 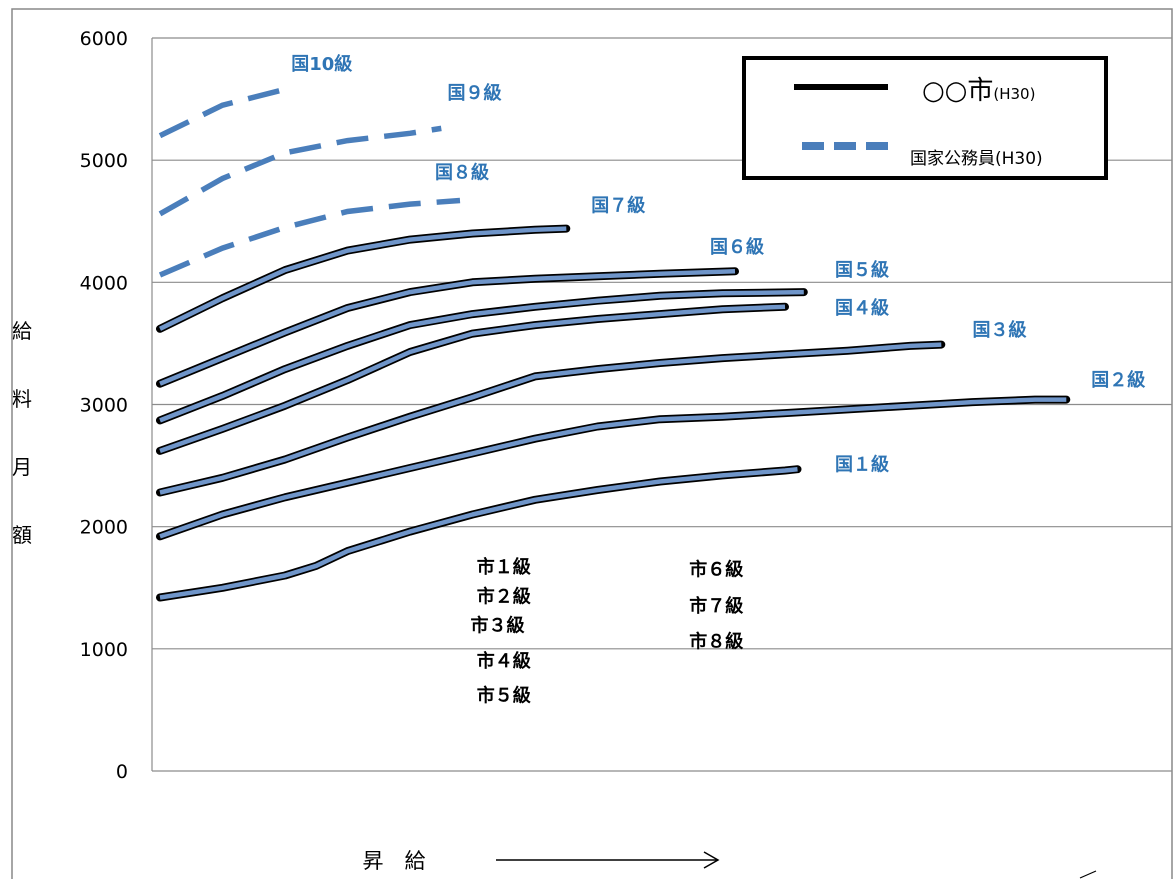 What do you see at coordinates (862, 270) in the screenshot?
I see `series-label-5: 国５級` at bounding box center [862, 270].